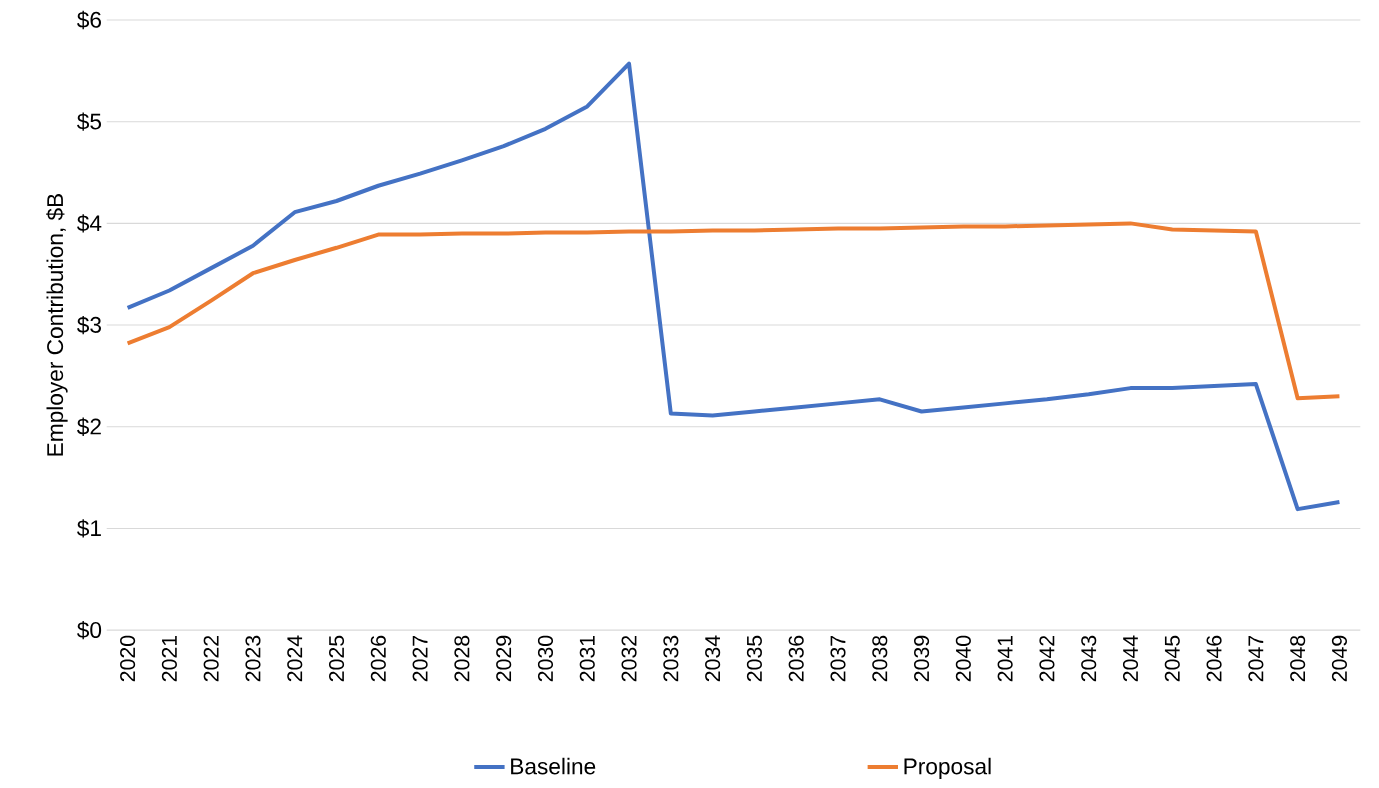 The height and width of the screenshot is (788, 1379). I want to click on x-tick-label: 2044, so click(1130, 658).